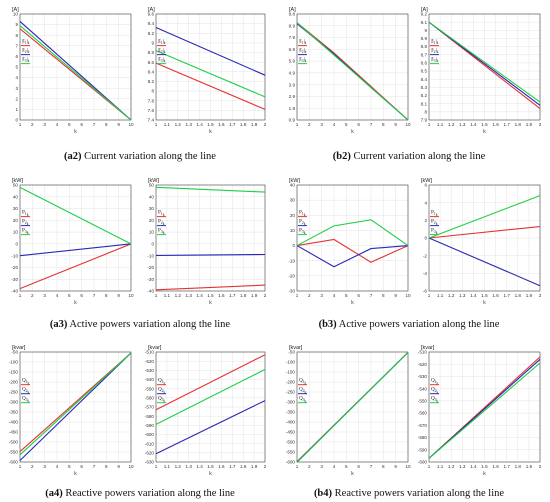 The height and width of the screenshot is (502, 550). I want to click on caption-tag: (b4), so click(323, 493).